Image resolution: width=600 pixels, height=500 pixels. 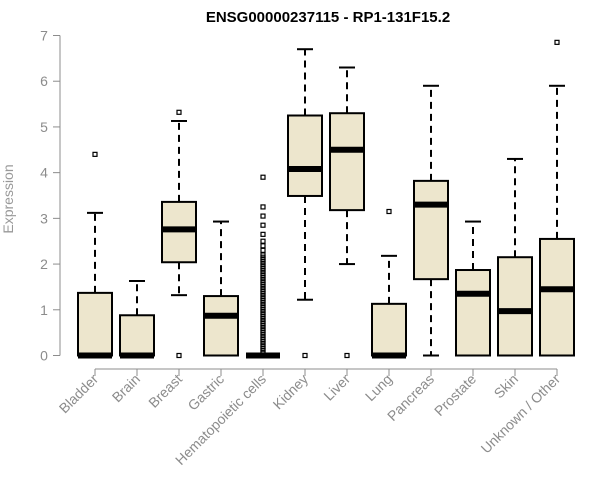 I want to click on box-liver, so click(x=347, y=212).